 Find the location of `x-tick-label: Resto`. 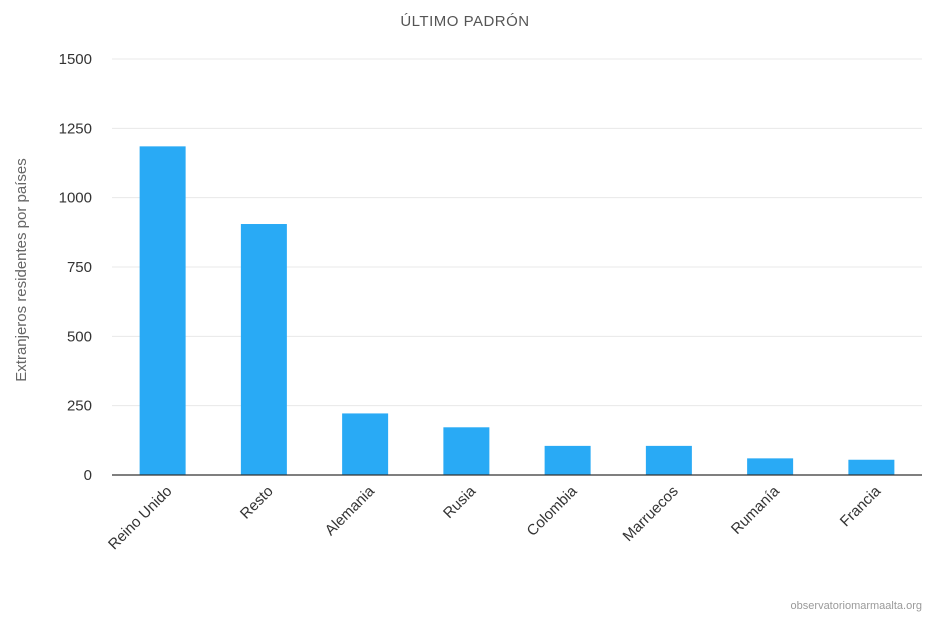

x-tick-label: Resto is located at coordinates (257, 503).